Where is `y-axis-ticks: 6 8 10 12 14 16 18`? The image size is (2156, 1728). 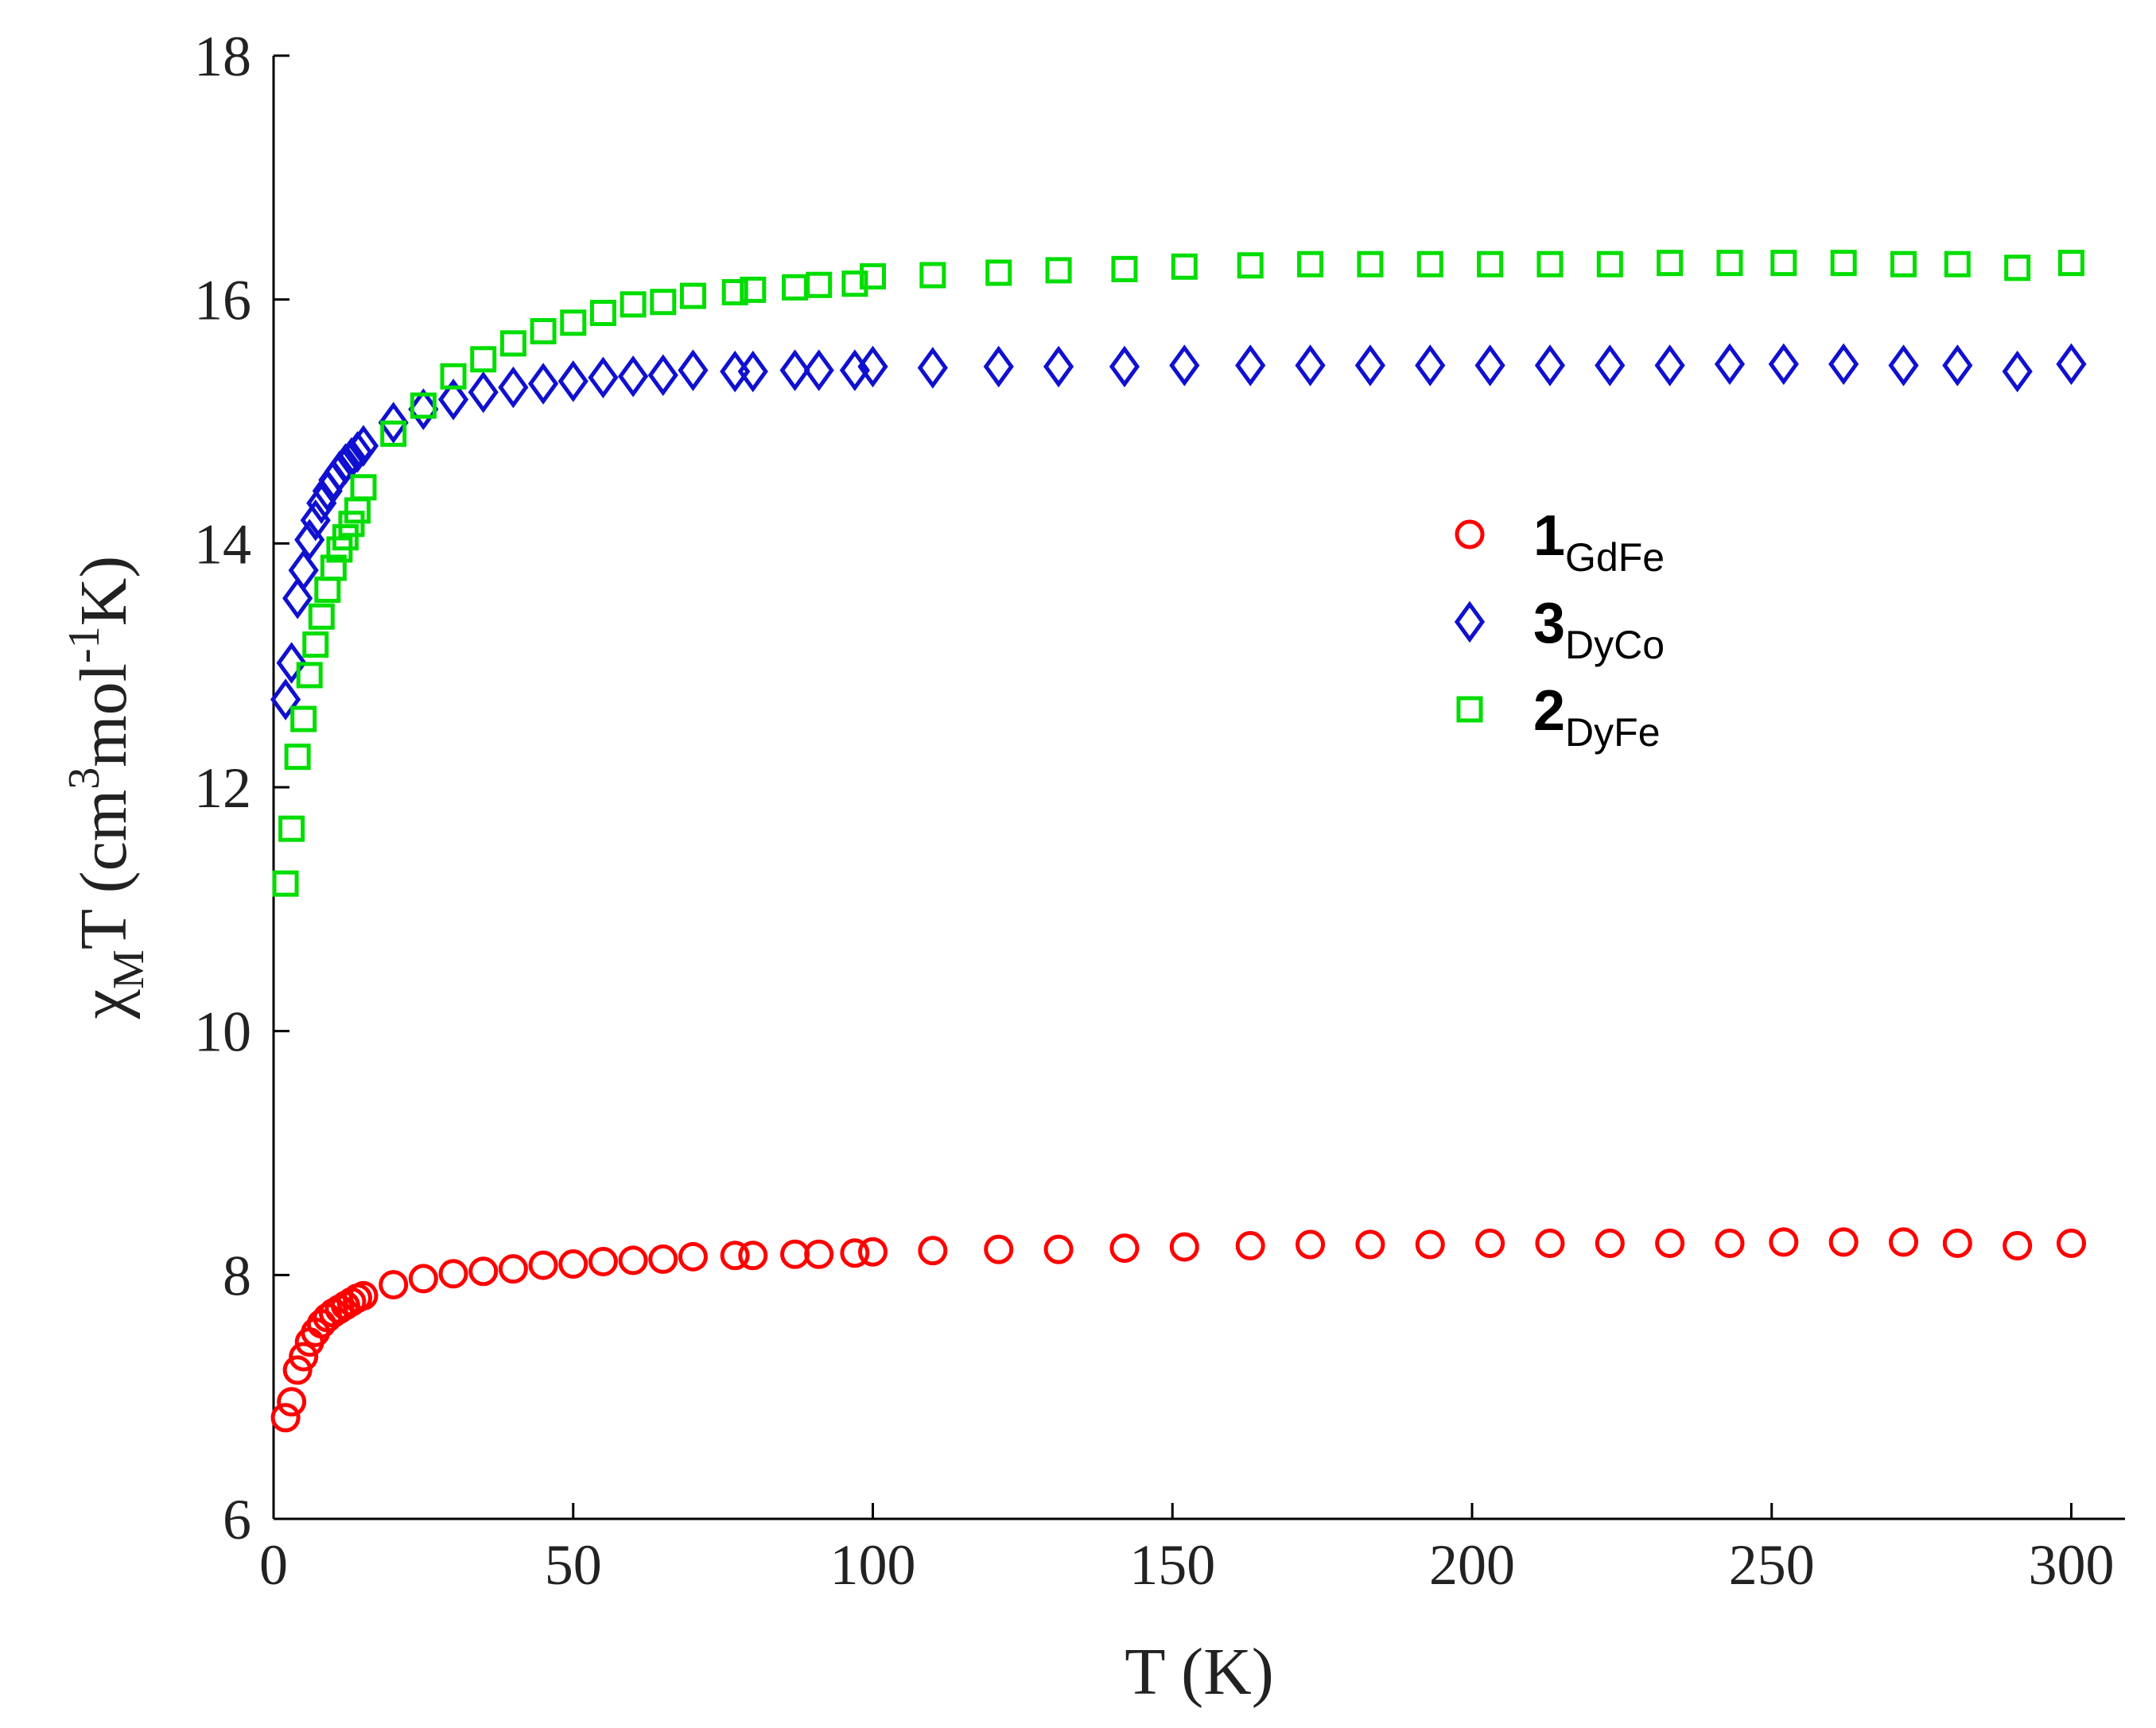 y-axis-ticks: 6 8 10 12 14 16 18 is located at coordinates (241, 788).